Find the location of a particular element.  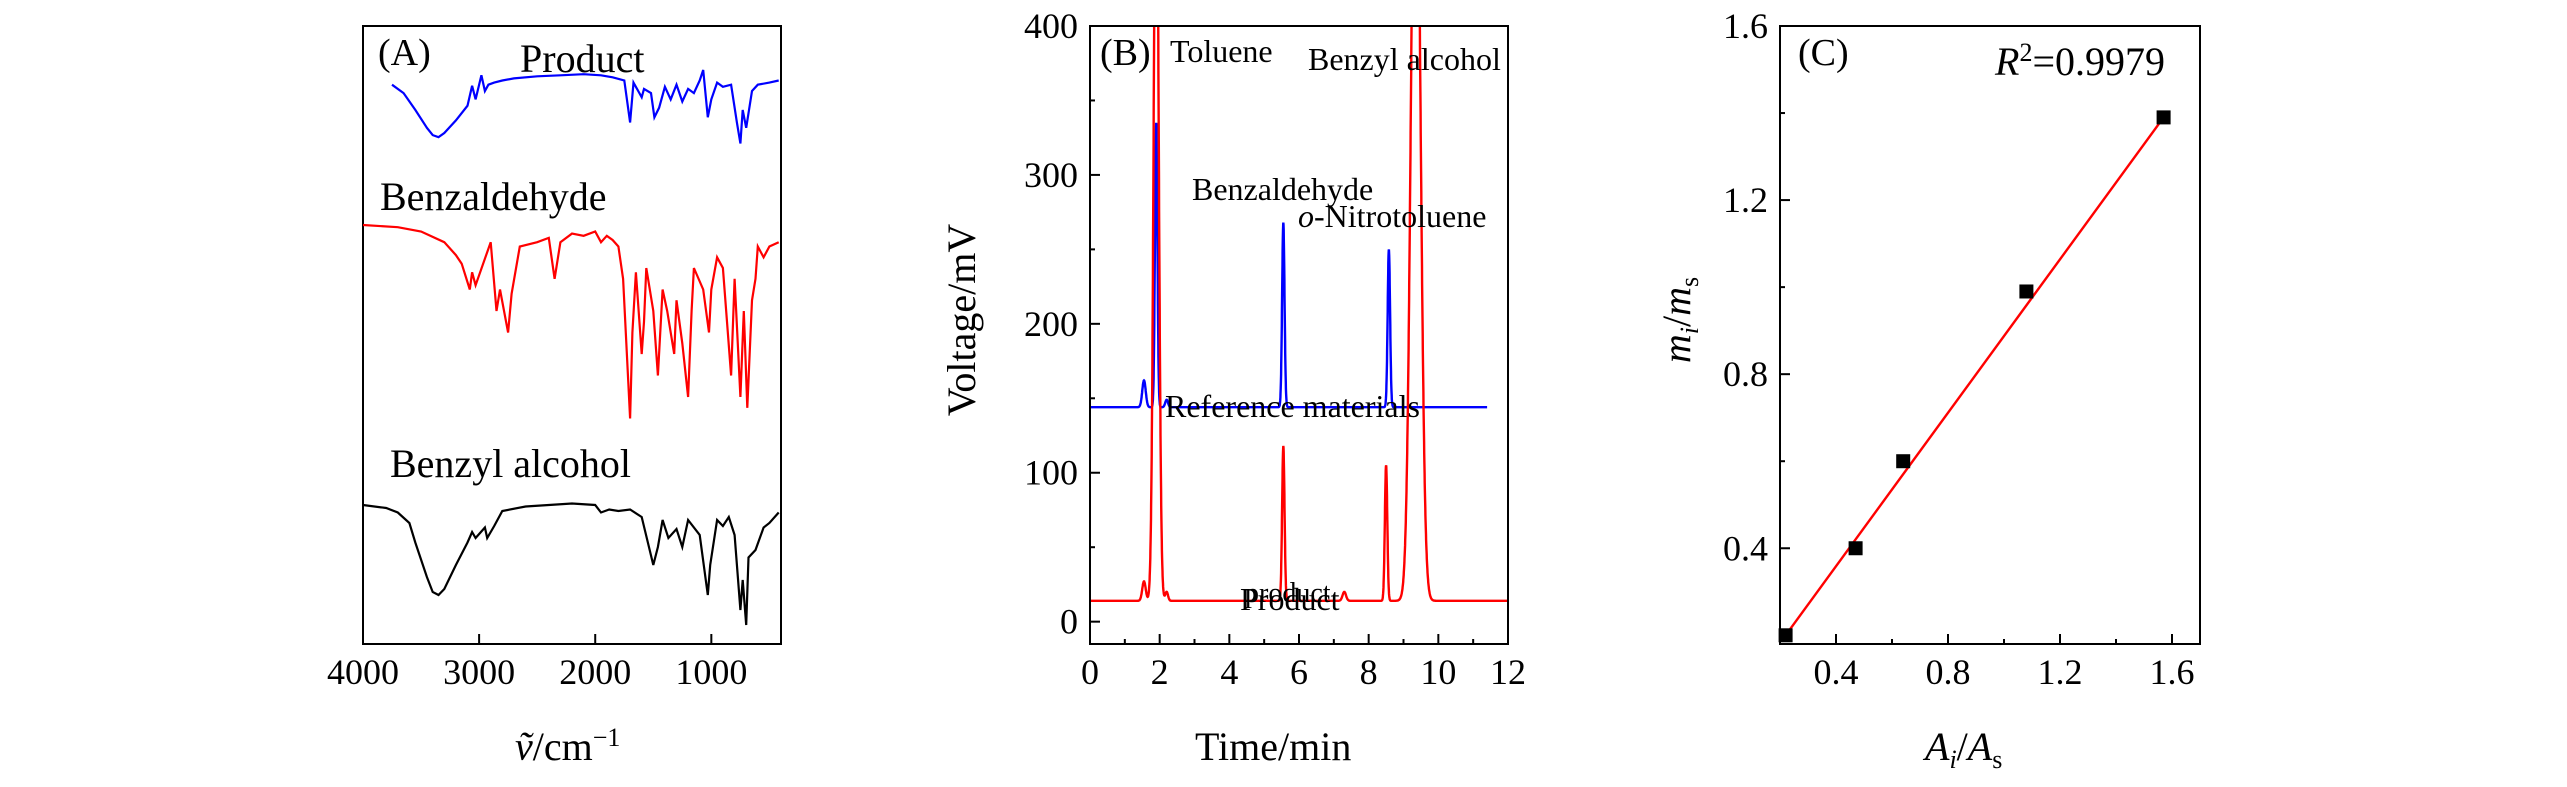

label-reference-materials: Reference materials is located at coordinates (1292, 406).